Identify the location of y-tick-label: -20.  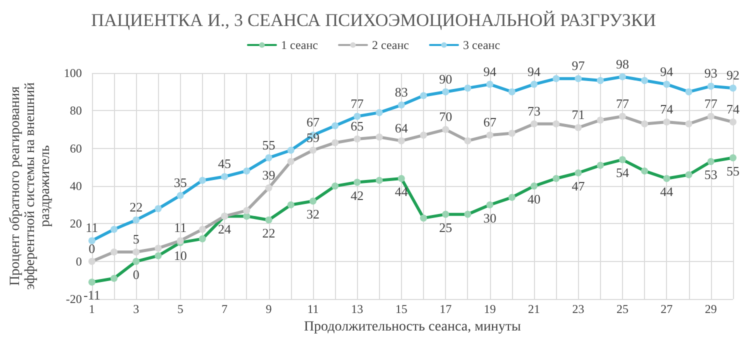
(74, 299).